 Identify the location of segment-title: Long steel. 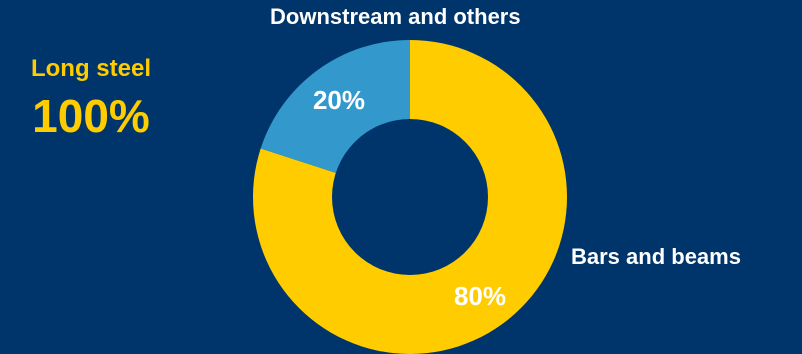
(90, 68).